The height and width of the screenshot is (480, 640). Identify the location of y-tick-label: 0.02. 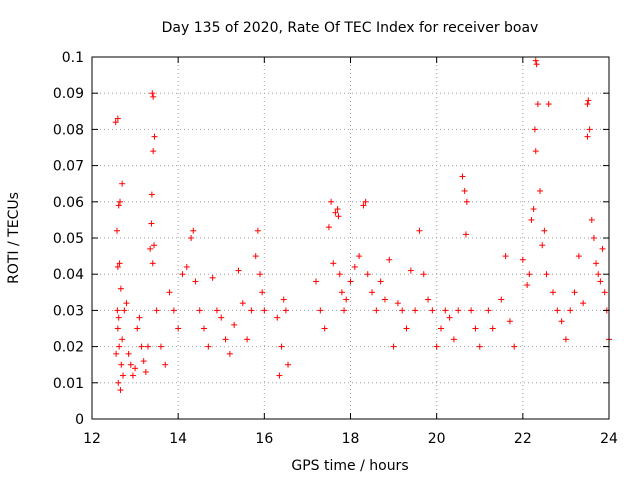
(68, 348).